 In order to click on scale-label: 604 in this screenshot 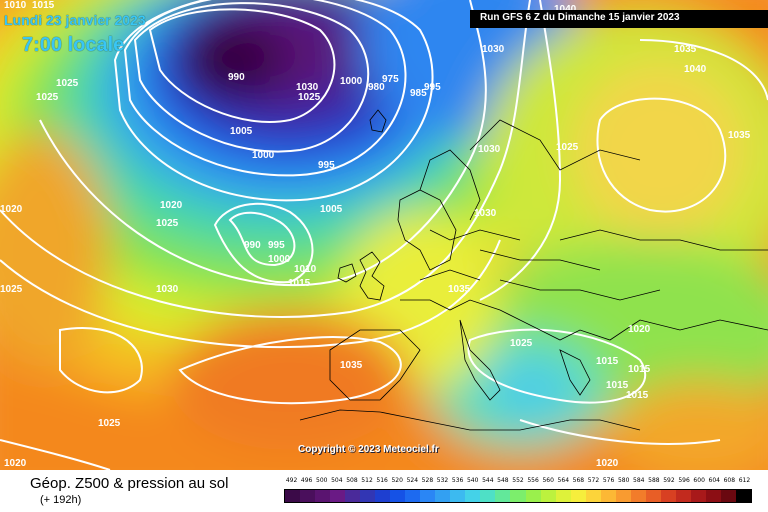, I will do `click(714, 480)`.